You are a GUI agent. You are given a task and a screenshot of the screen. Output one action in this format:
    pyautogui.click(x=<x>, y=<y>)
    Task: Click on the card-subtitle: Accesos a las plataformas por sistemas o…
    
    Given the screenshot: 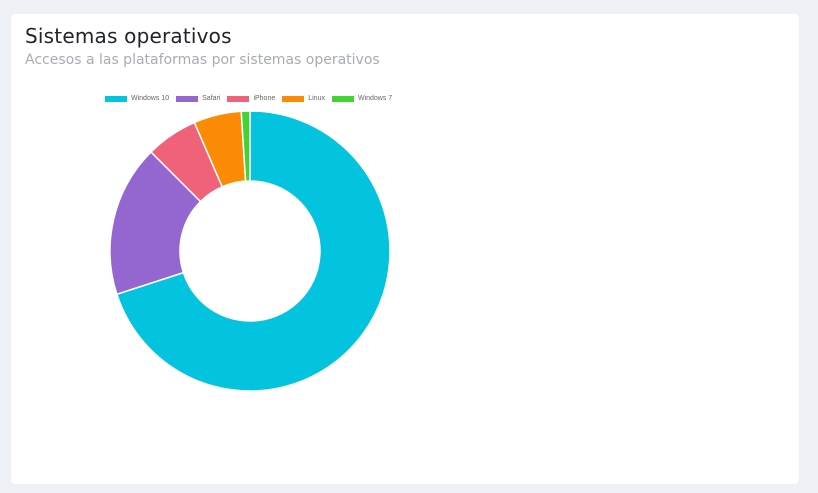 What is the action you would take?
    pyautogui.click(x=202, y=60)
    